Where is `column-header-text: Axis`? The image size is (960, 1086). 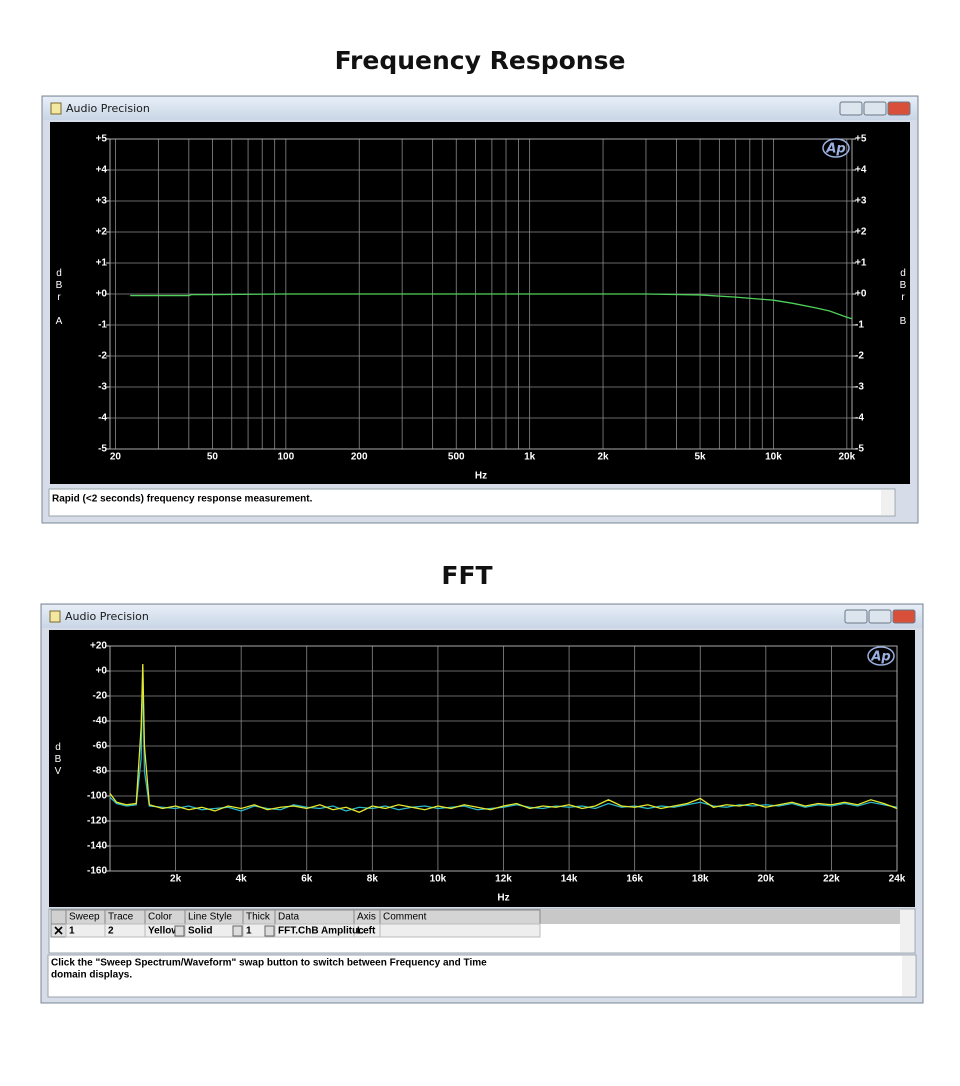 column-header-text: Axis is located at coordinates (366, 917).